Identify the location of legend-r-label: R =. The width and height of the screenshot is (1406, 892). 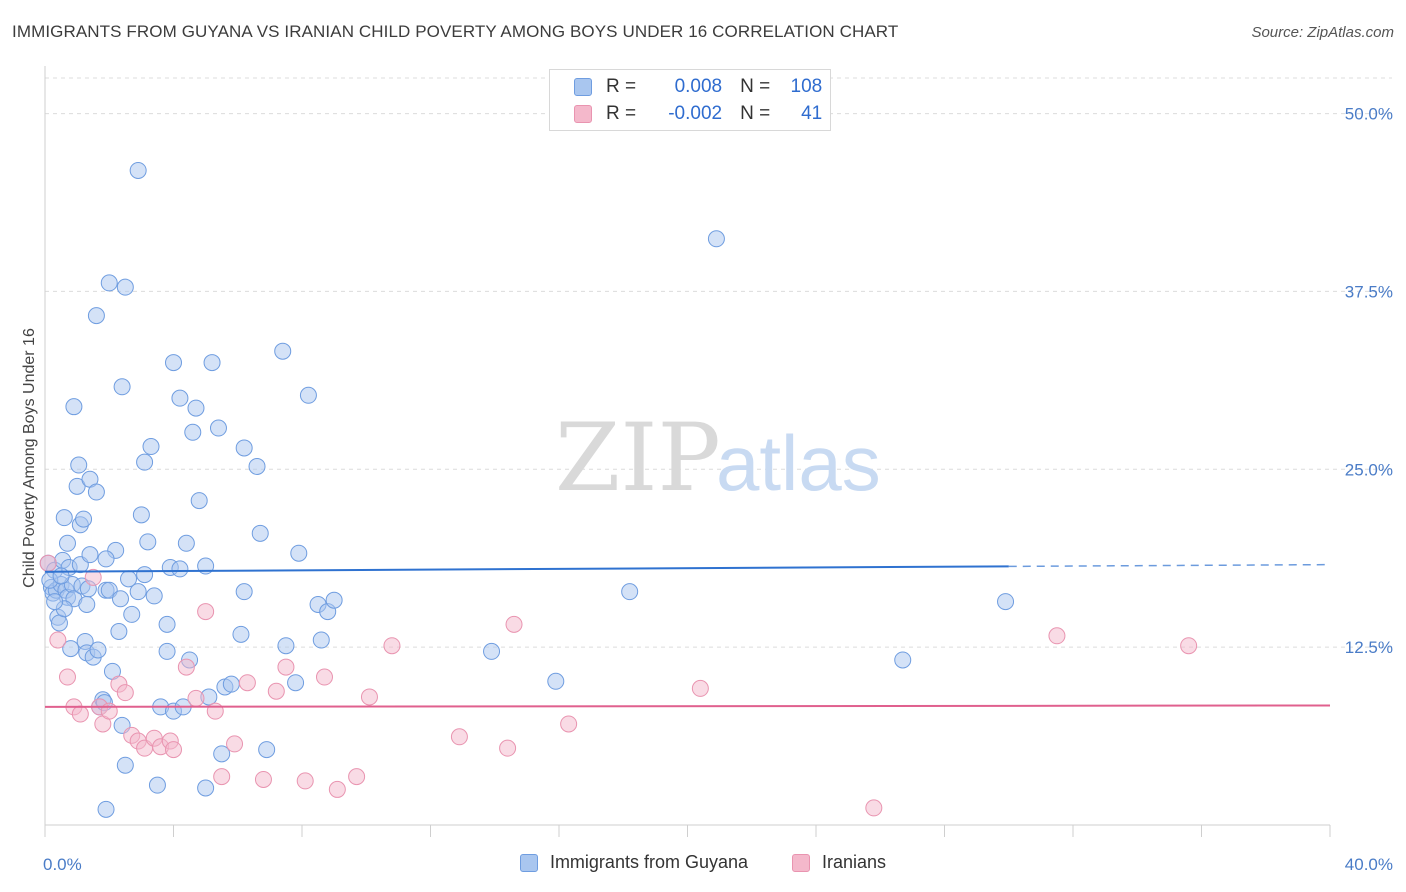
(621, 86).